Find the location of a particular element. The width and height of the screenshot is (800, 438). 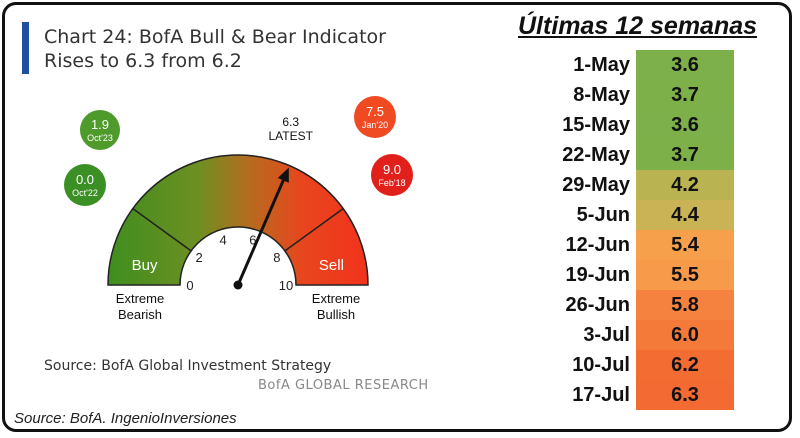

reference-value: 9.0 is located at coordinates (392, 169).